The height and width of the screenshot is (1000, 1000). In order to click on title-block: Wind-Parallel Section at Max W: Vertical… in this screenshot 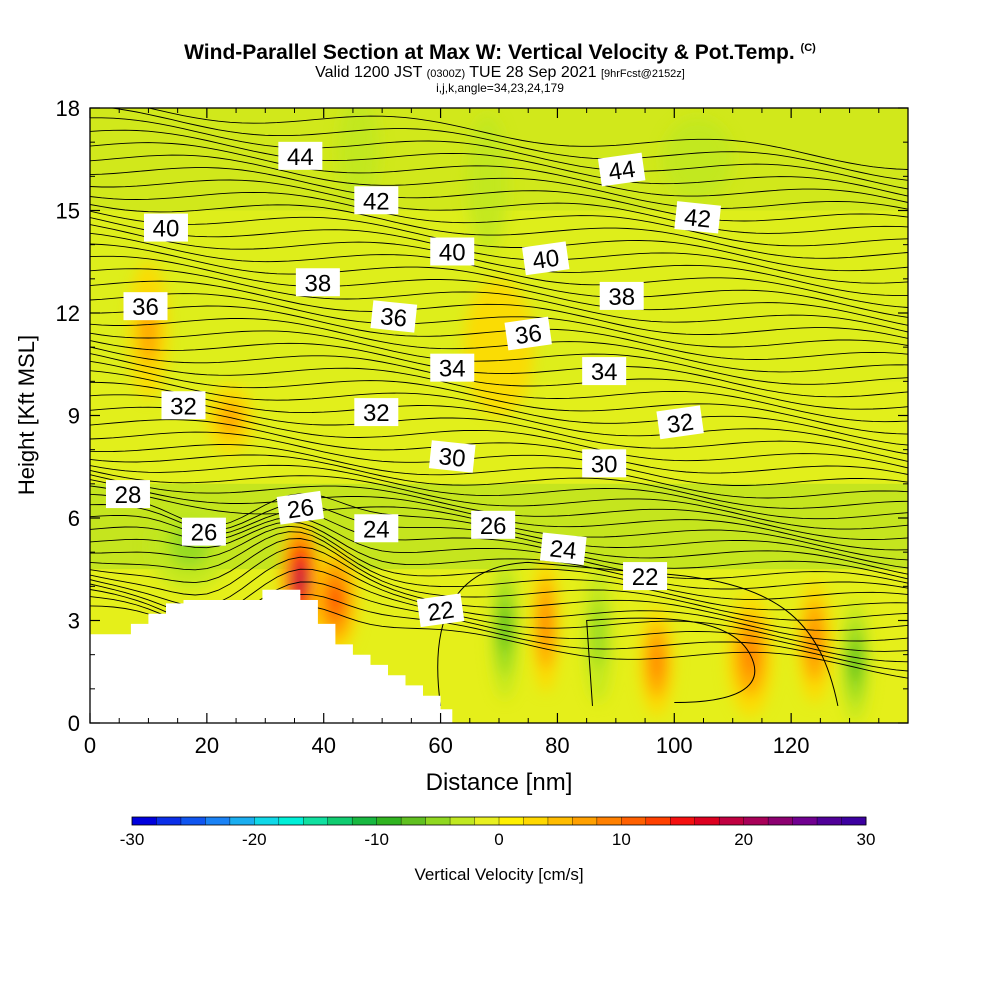, I will do `click(500, 65)`.